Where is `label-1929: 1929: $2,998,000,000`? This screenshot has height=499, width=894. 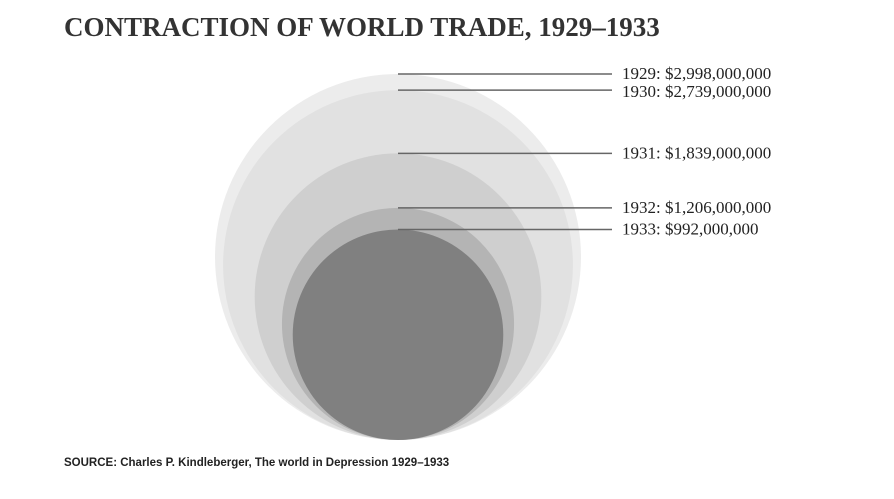
label-1929: 1929: $2,998,000,000 is located at coordinates (696, 73).